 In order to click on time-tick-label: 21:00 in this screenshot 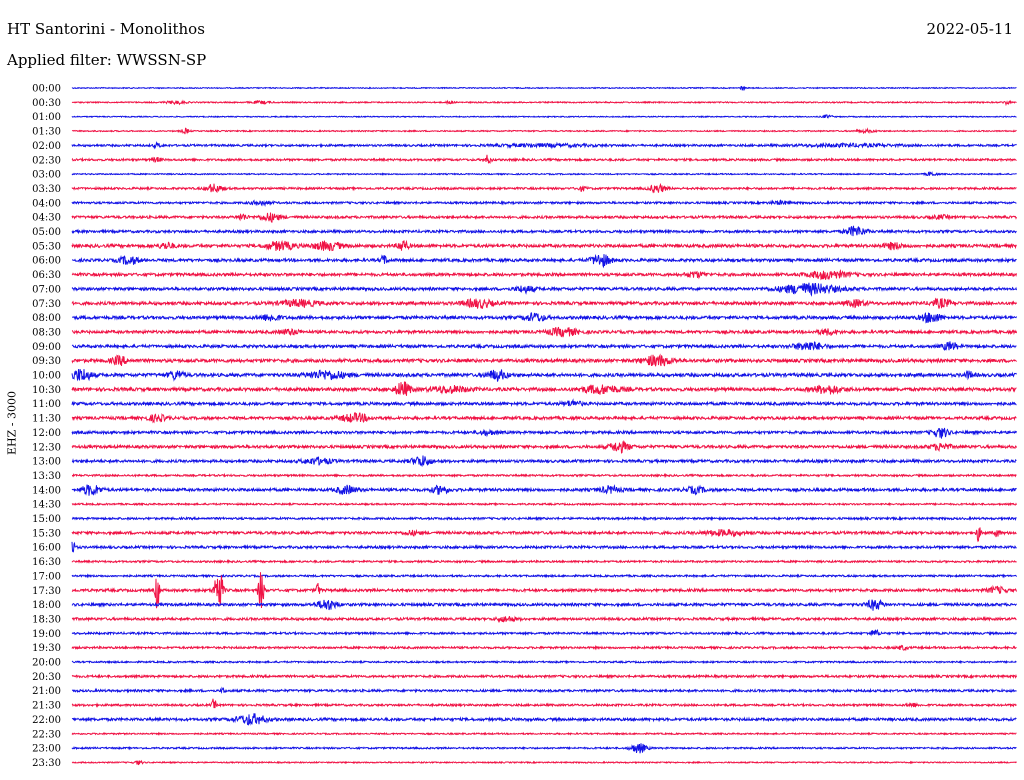, I will do `click(46, 691)`.